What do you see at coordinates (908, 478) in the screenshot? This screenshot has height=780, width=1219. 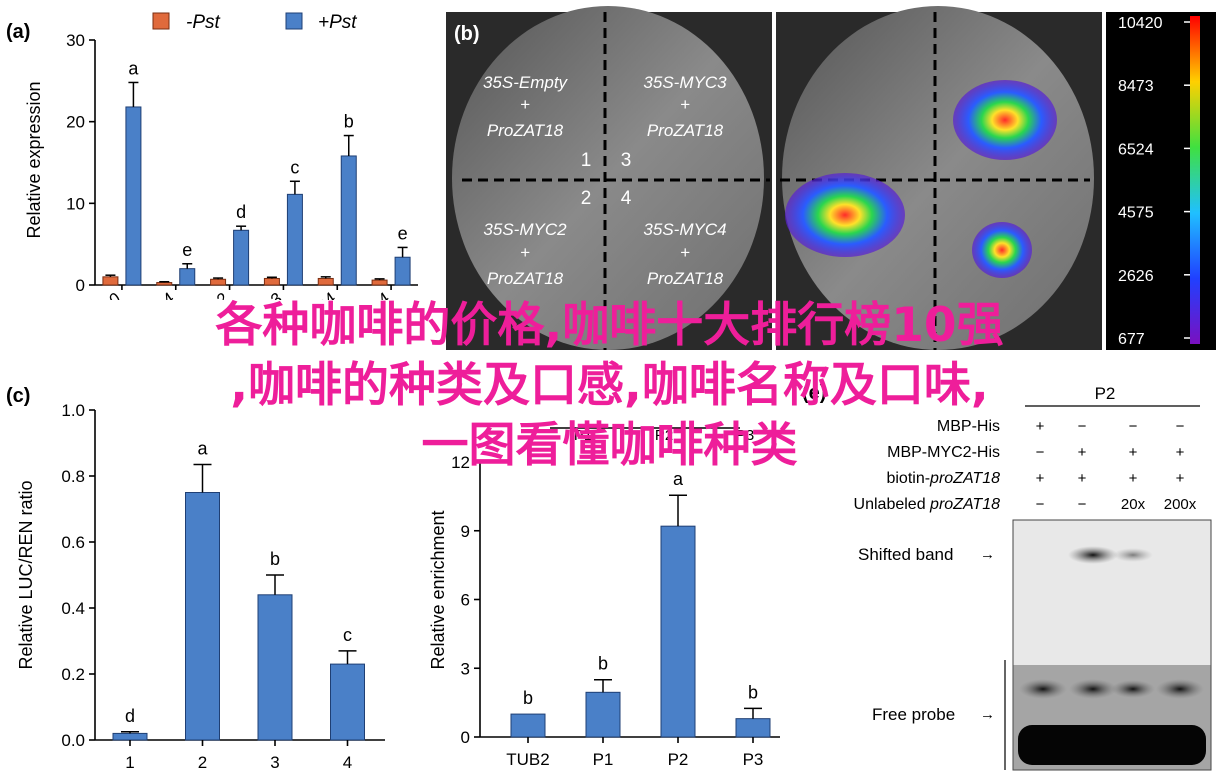 I see `emsa-row-label-text: biotin-` at bounding box center [908, 478].